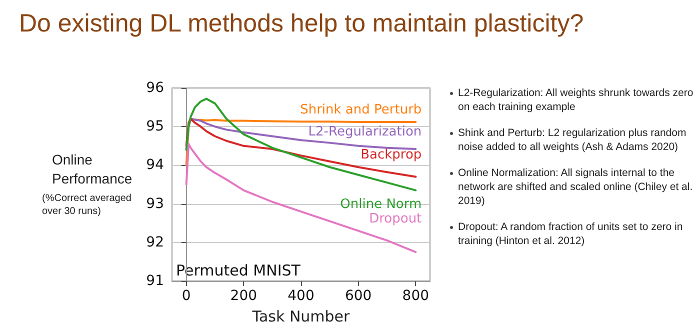  Describe the element at coordinates (361, 110) in the screenshot. I see `series-label: Shrink and Perturb` at that location.